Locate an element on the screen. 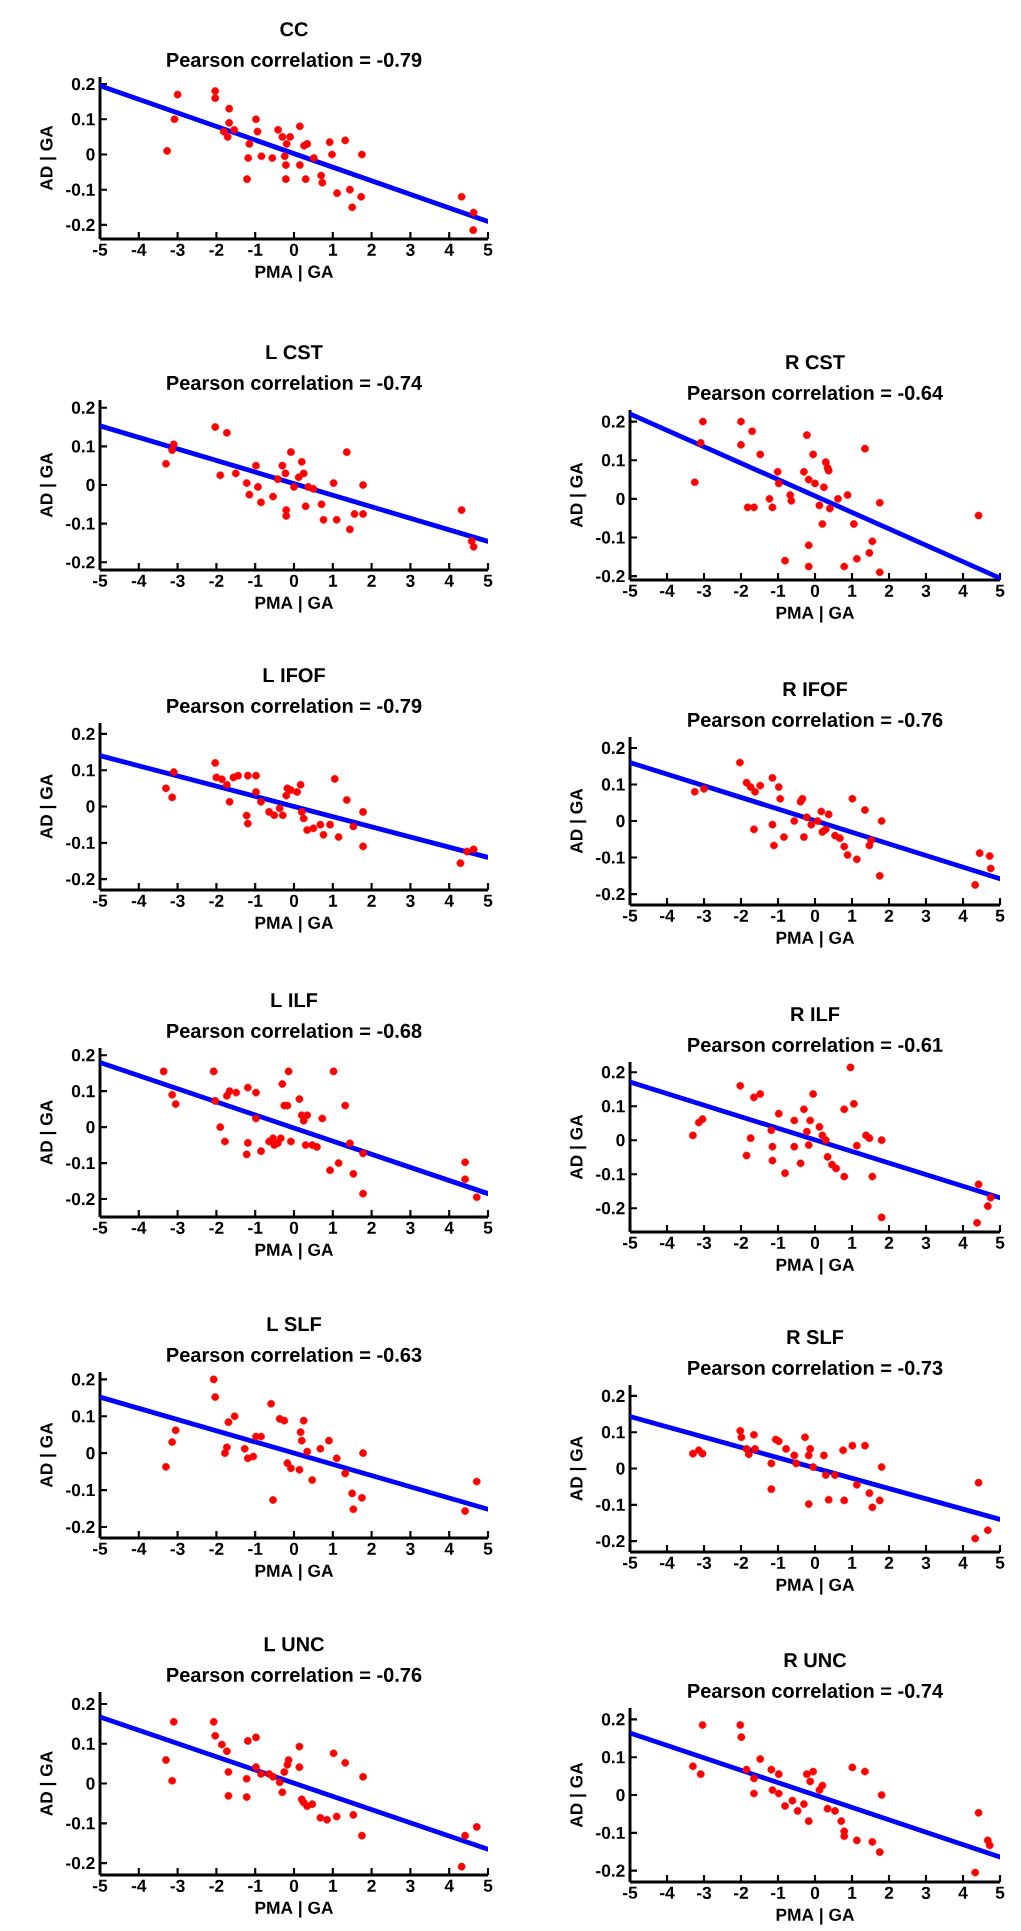  chart-subtitle: Pearson correlation = -0.76 is located at coordinates (815, 719).